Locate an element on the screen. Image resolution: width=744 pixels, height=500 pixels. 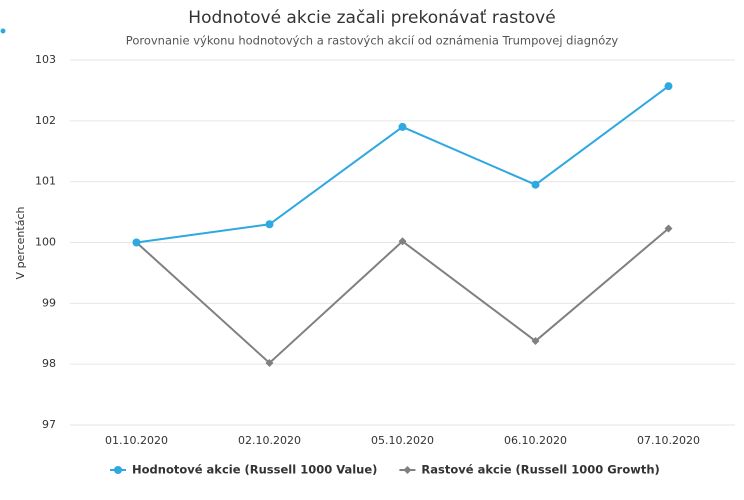
y-tick-label: 100 is located at coordinates (45, 242).